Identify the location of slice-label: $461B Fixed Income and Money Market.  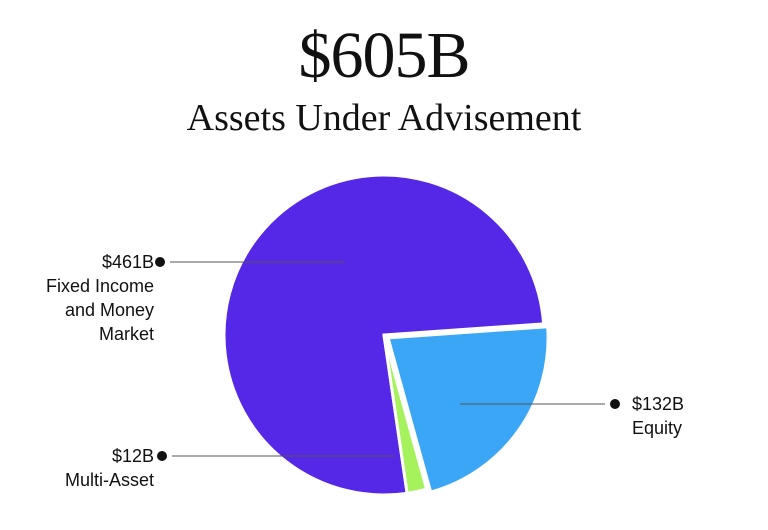
(87, 298).